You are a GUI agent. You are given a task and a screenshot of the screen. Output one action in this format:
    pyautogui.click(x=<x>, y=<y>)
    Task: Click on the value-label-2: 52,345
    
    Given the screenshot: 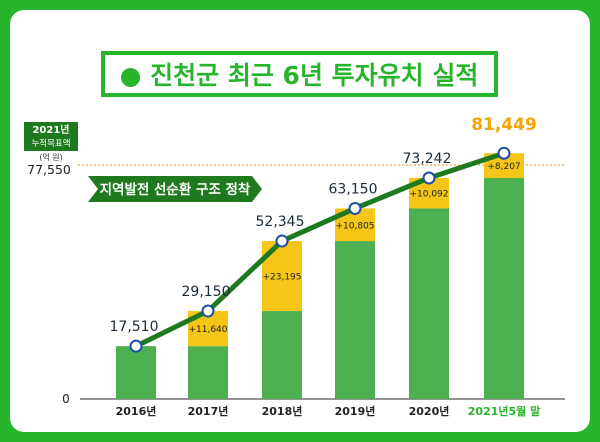 What is the action you would take?
    pyautogui.click(x=280, y=222)
    